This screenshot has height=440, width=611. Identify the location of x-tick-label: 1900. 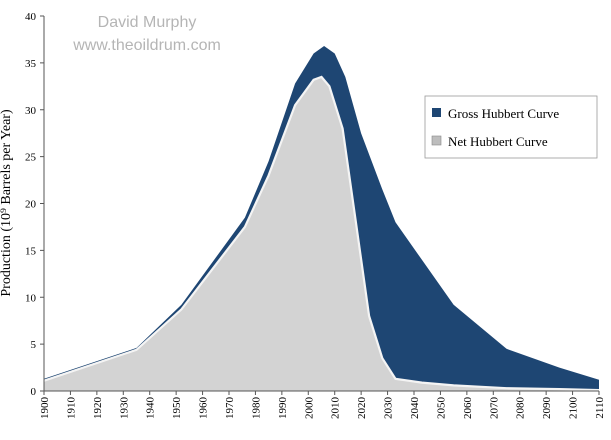
(45, 408).